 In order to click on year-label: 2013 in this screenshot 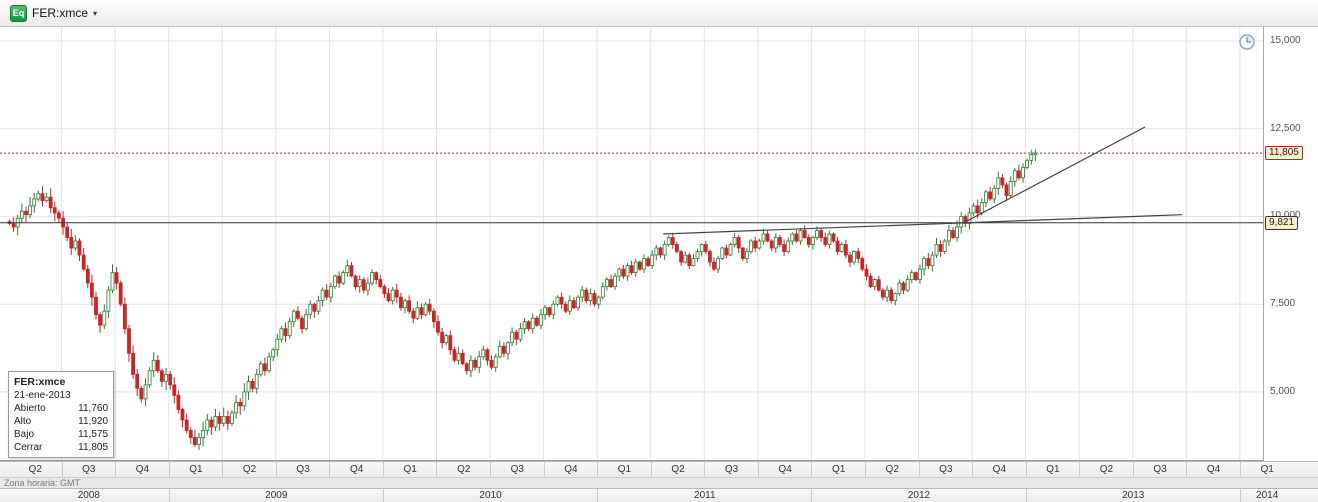, I will do `click(1132, 495)`.